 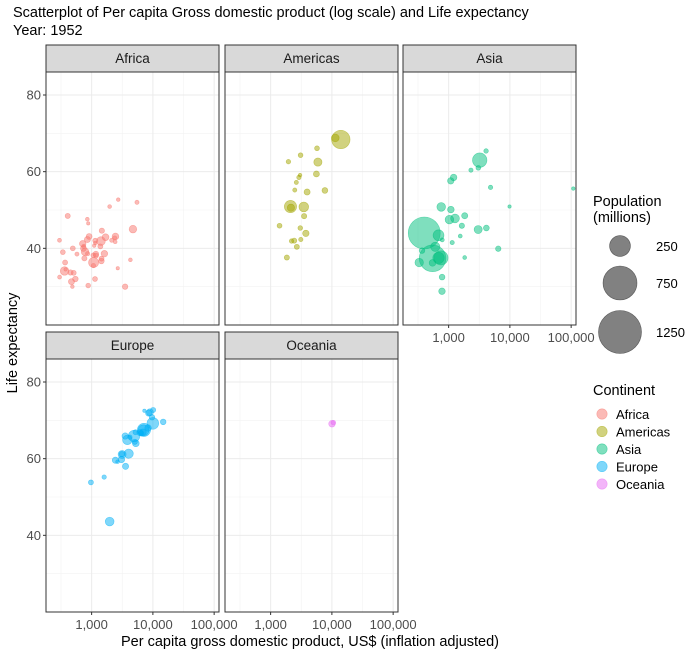 I want to click on chart-subtitle: Year: 1952, so click(x=48, y=31).